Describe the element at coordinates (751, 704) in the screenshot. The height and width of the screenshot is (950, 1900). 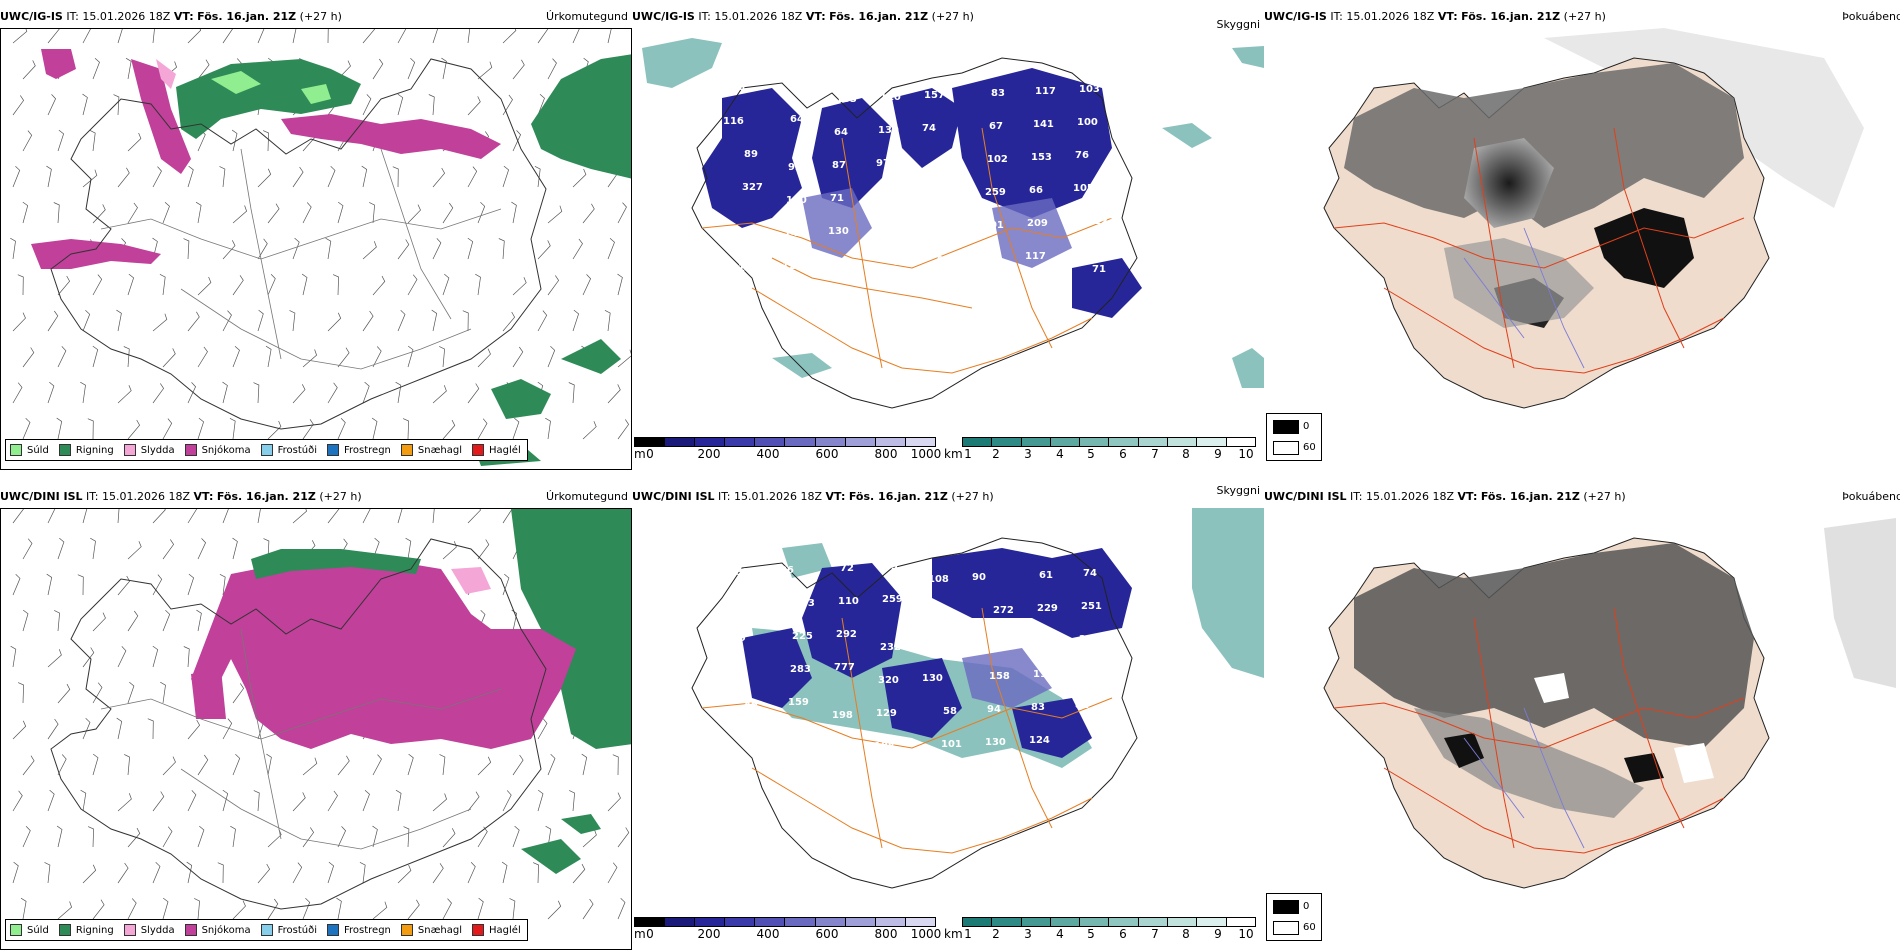
I see `ceiling-value-label: 89` at that location.